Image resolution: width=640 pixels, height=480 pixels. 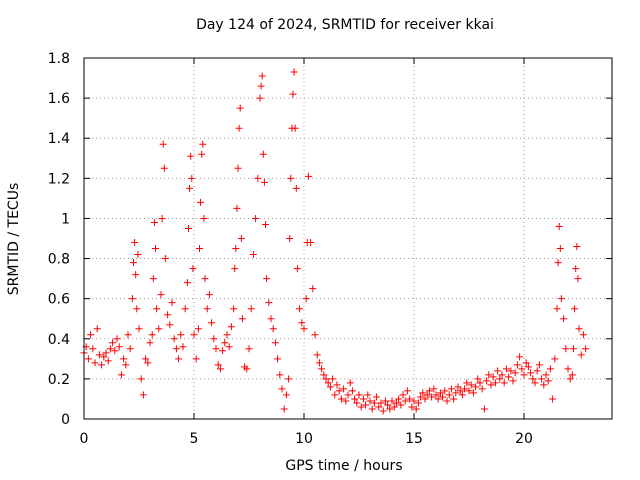 What do you see at coordinates (59, 139) in the screenshot?
I see `y-tick-label: 1.4` at bounding box center [59, 139].